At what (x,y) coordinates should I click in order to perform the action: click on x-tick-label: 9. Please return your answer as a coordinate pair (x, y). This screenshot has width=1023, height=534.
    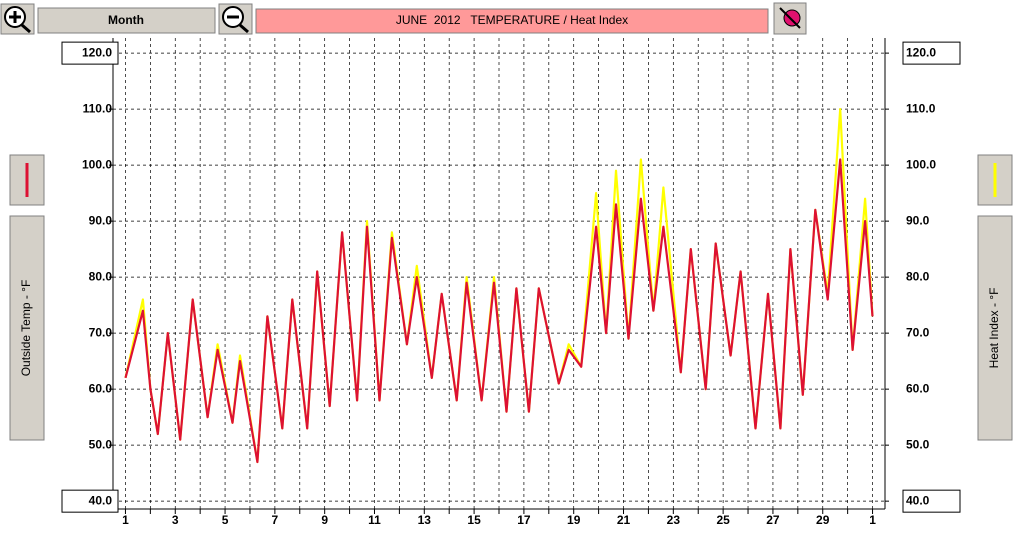
    Looking at the image, I should click on (324, 520).